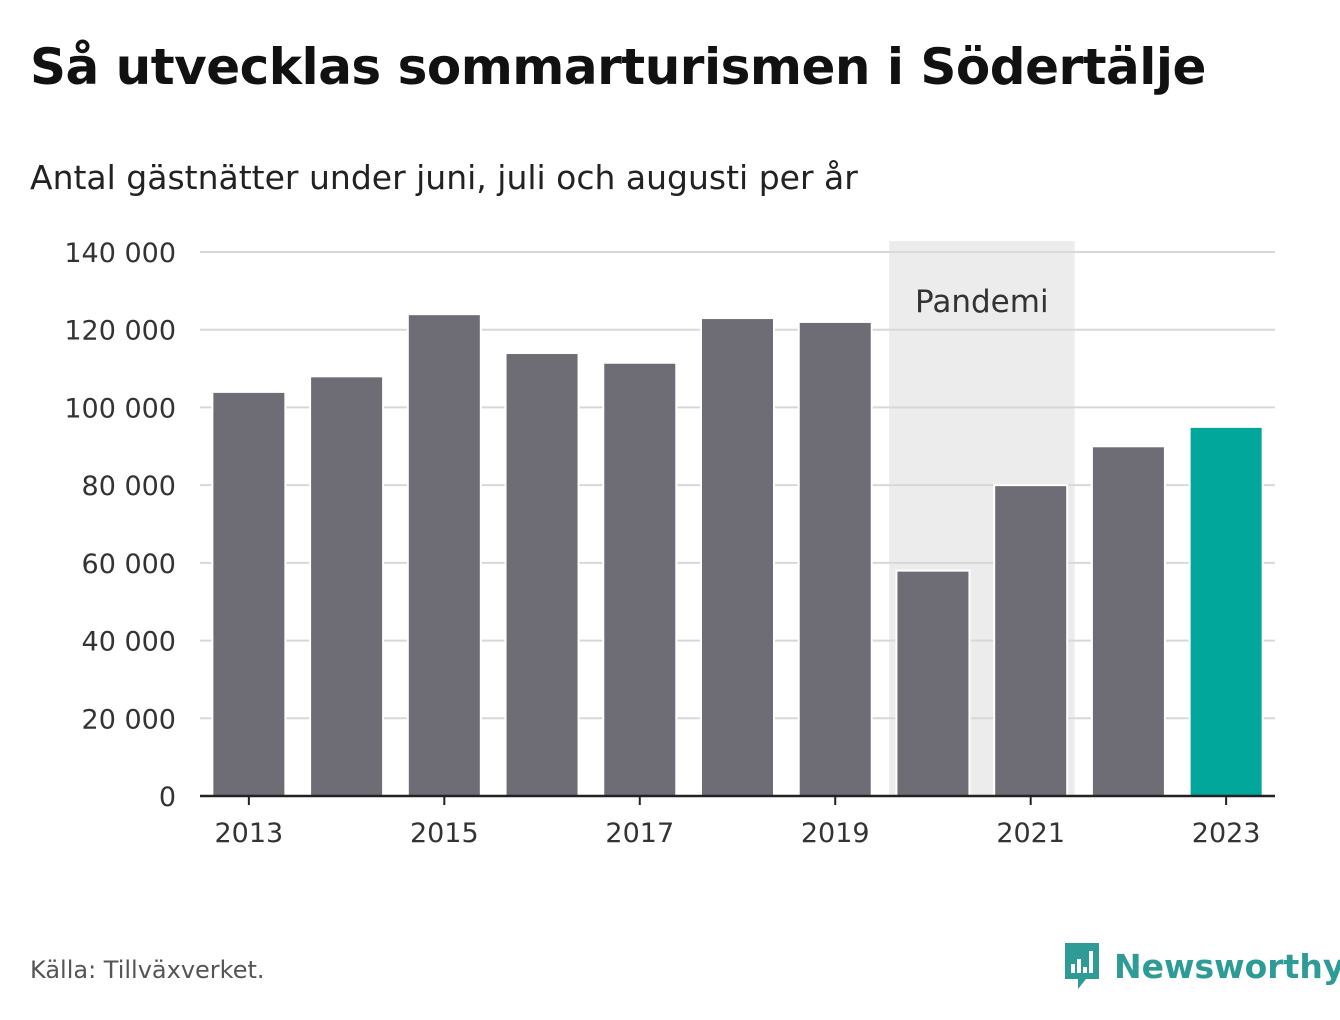 This screenshot has width=1340, height=1020. I want to click on y-tick-label: 20 000, so click(129, 719).